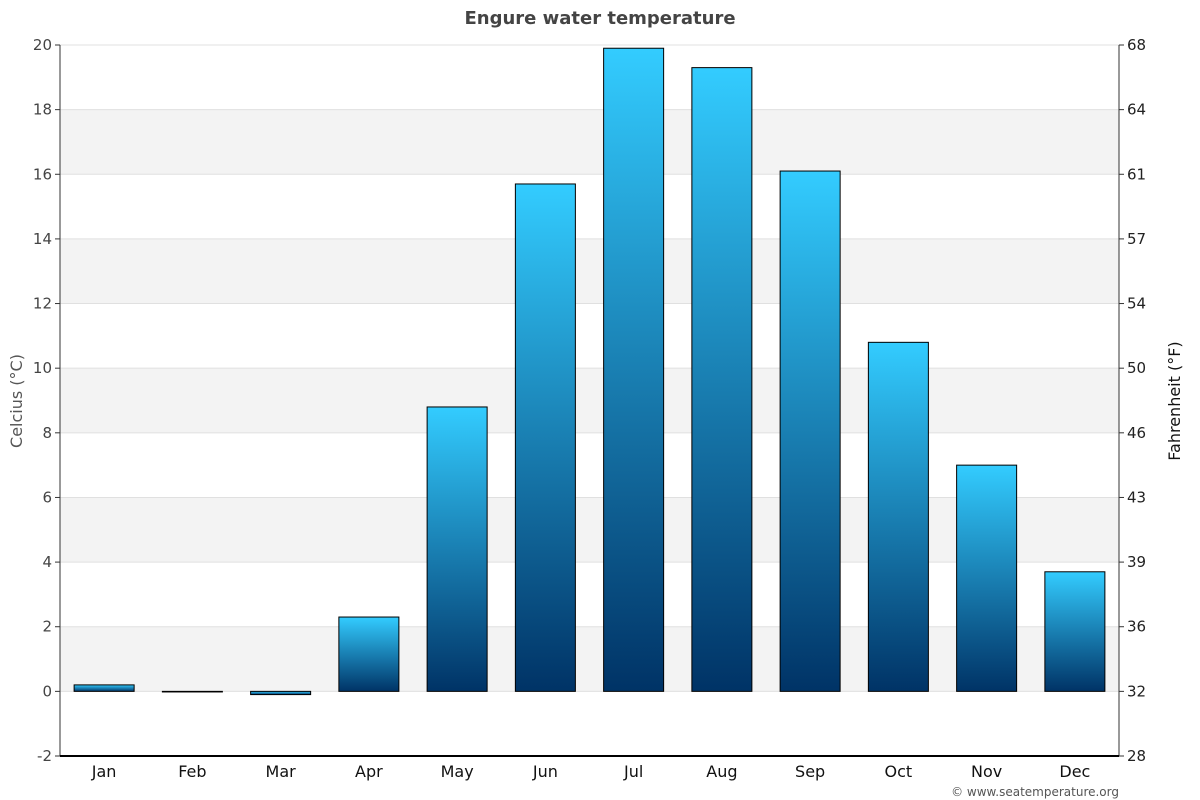  Describe the element at coordinates (1136, 110) in the screenshot. I see `y-tick-label-right: 64` at that location.